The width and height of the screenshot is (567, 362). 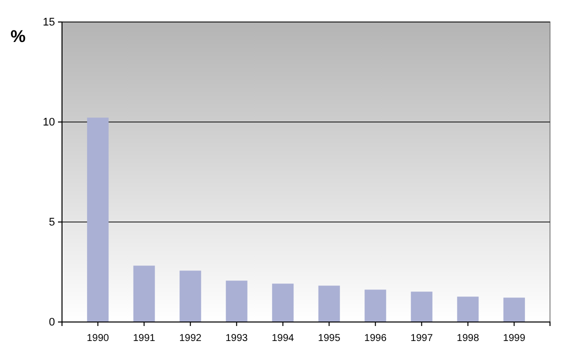 What do you see at coordinates (375, 338) in the screenshot?
I see `x-tick-label: 1996` at bounding box center [375, 338].